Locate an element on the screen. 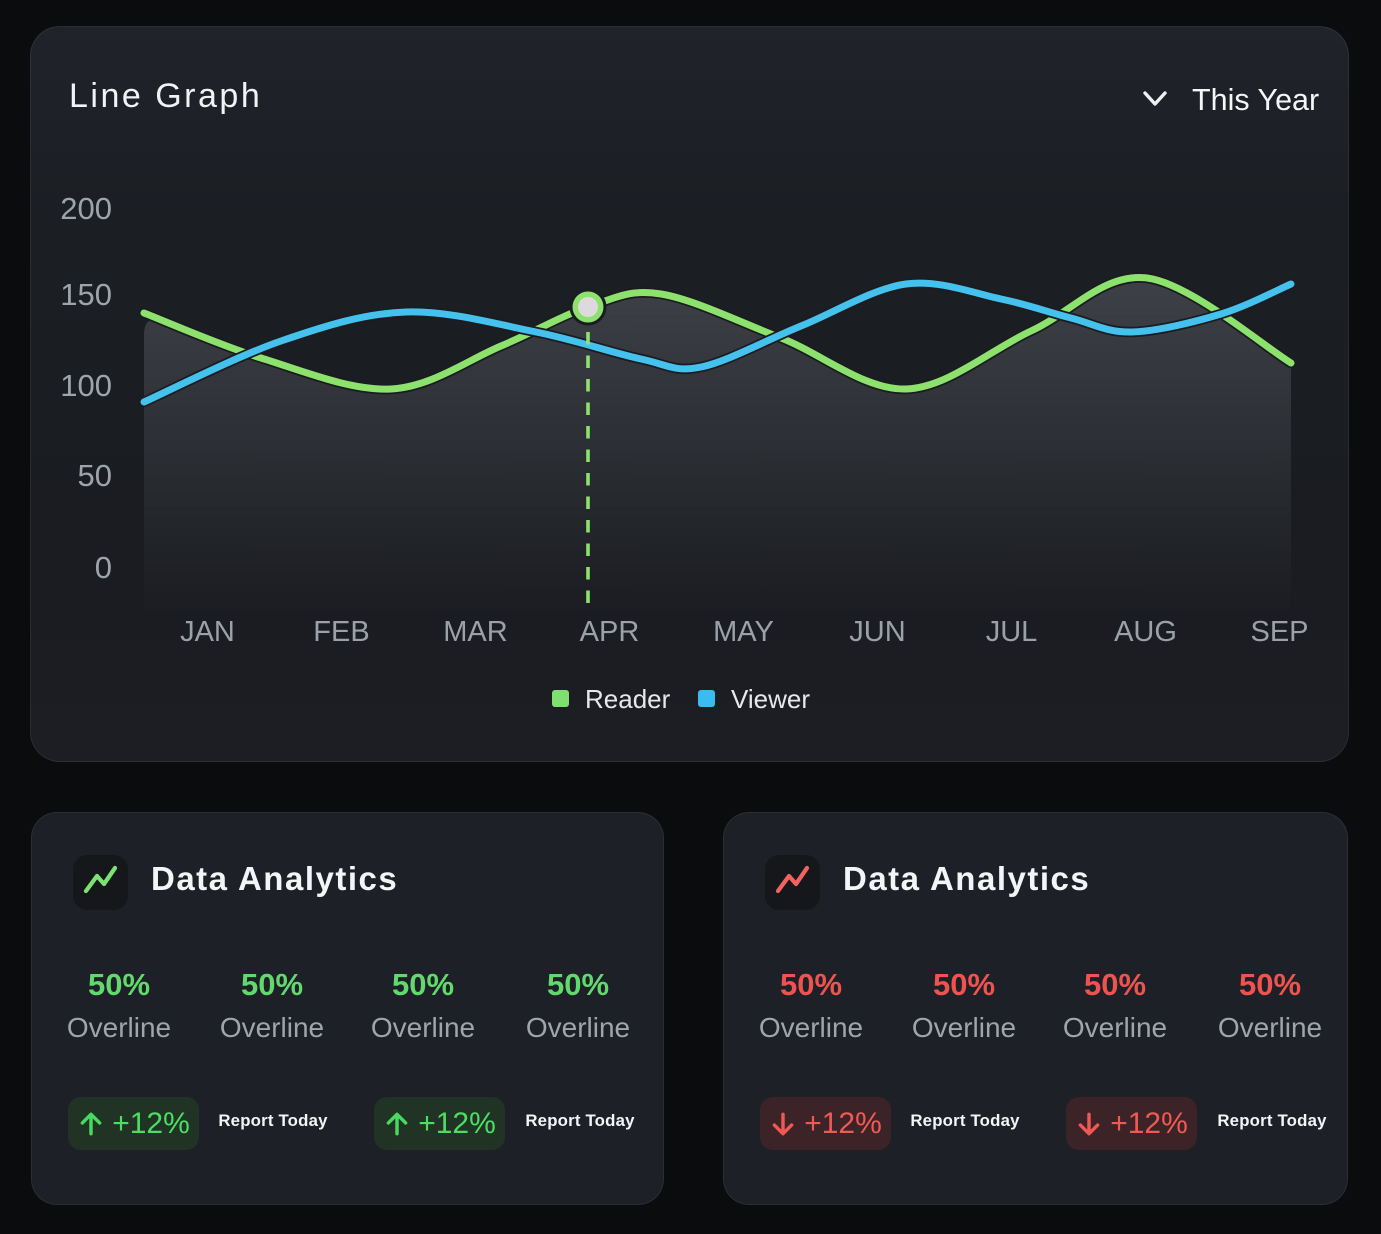  svg-text: 200 is located at coordinates (86, 208).